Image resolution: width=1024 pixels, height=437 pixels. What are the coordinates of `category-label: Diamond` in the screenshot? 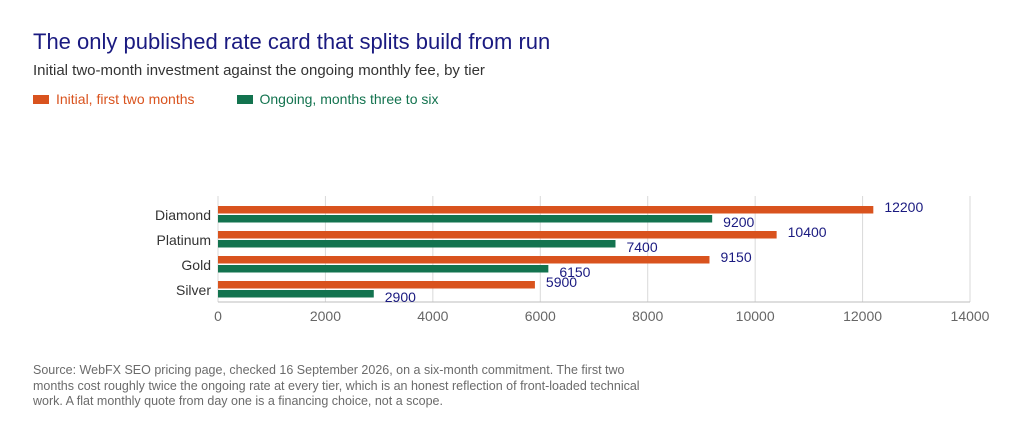 It's located at (183, 215).